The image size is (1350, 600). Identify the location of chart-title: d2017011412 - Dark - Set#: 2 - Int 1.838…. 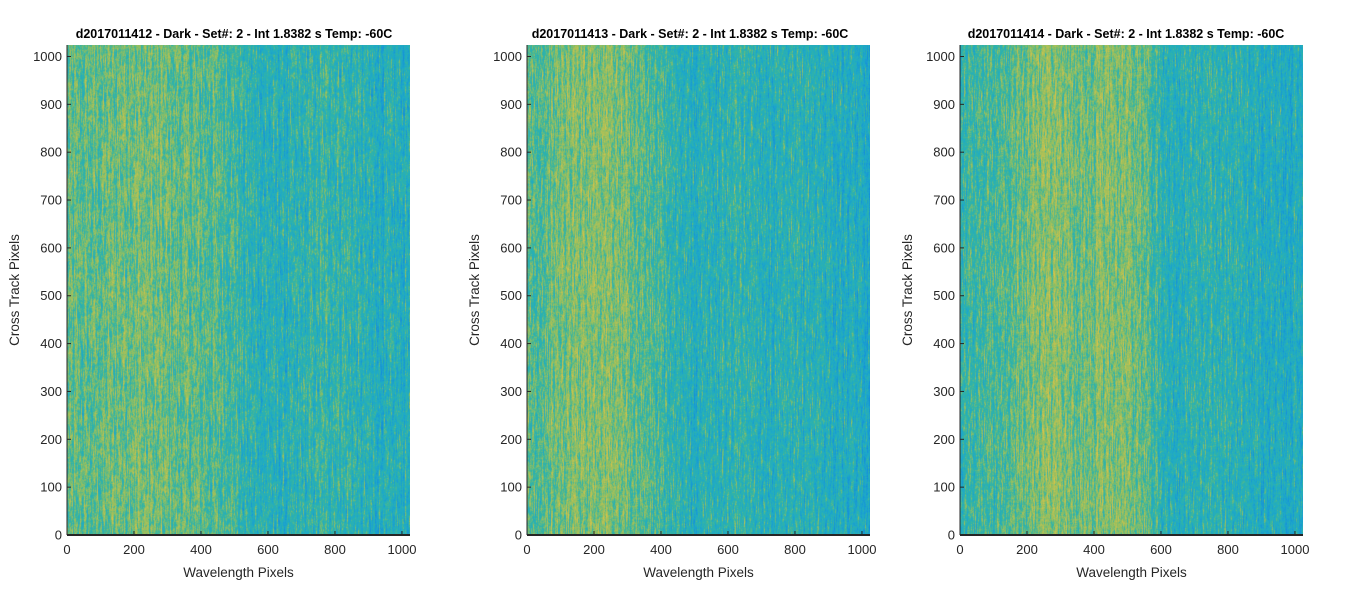
(234, 34).